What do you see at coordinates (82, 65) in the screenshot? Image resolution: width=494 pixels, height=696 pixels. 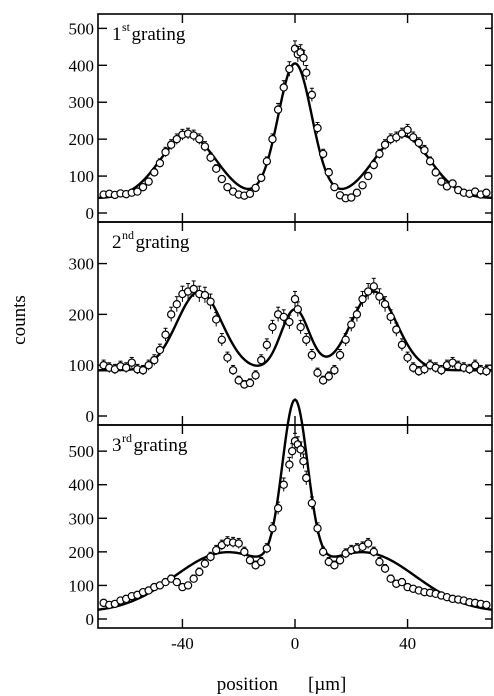 I see `y-tick-label: 400` at bounding box center [82, 65].